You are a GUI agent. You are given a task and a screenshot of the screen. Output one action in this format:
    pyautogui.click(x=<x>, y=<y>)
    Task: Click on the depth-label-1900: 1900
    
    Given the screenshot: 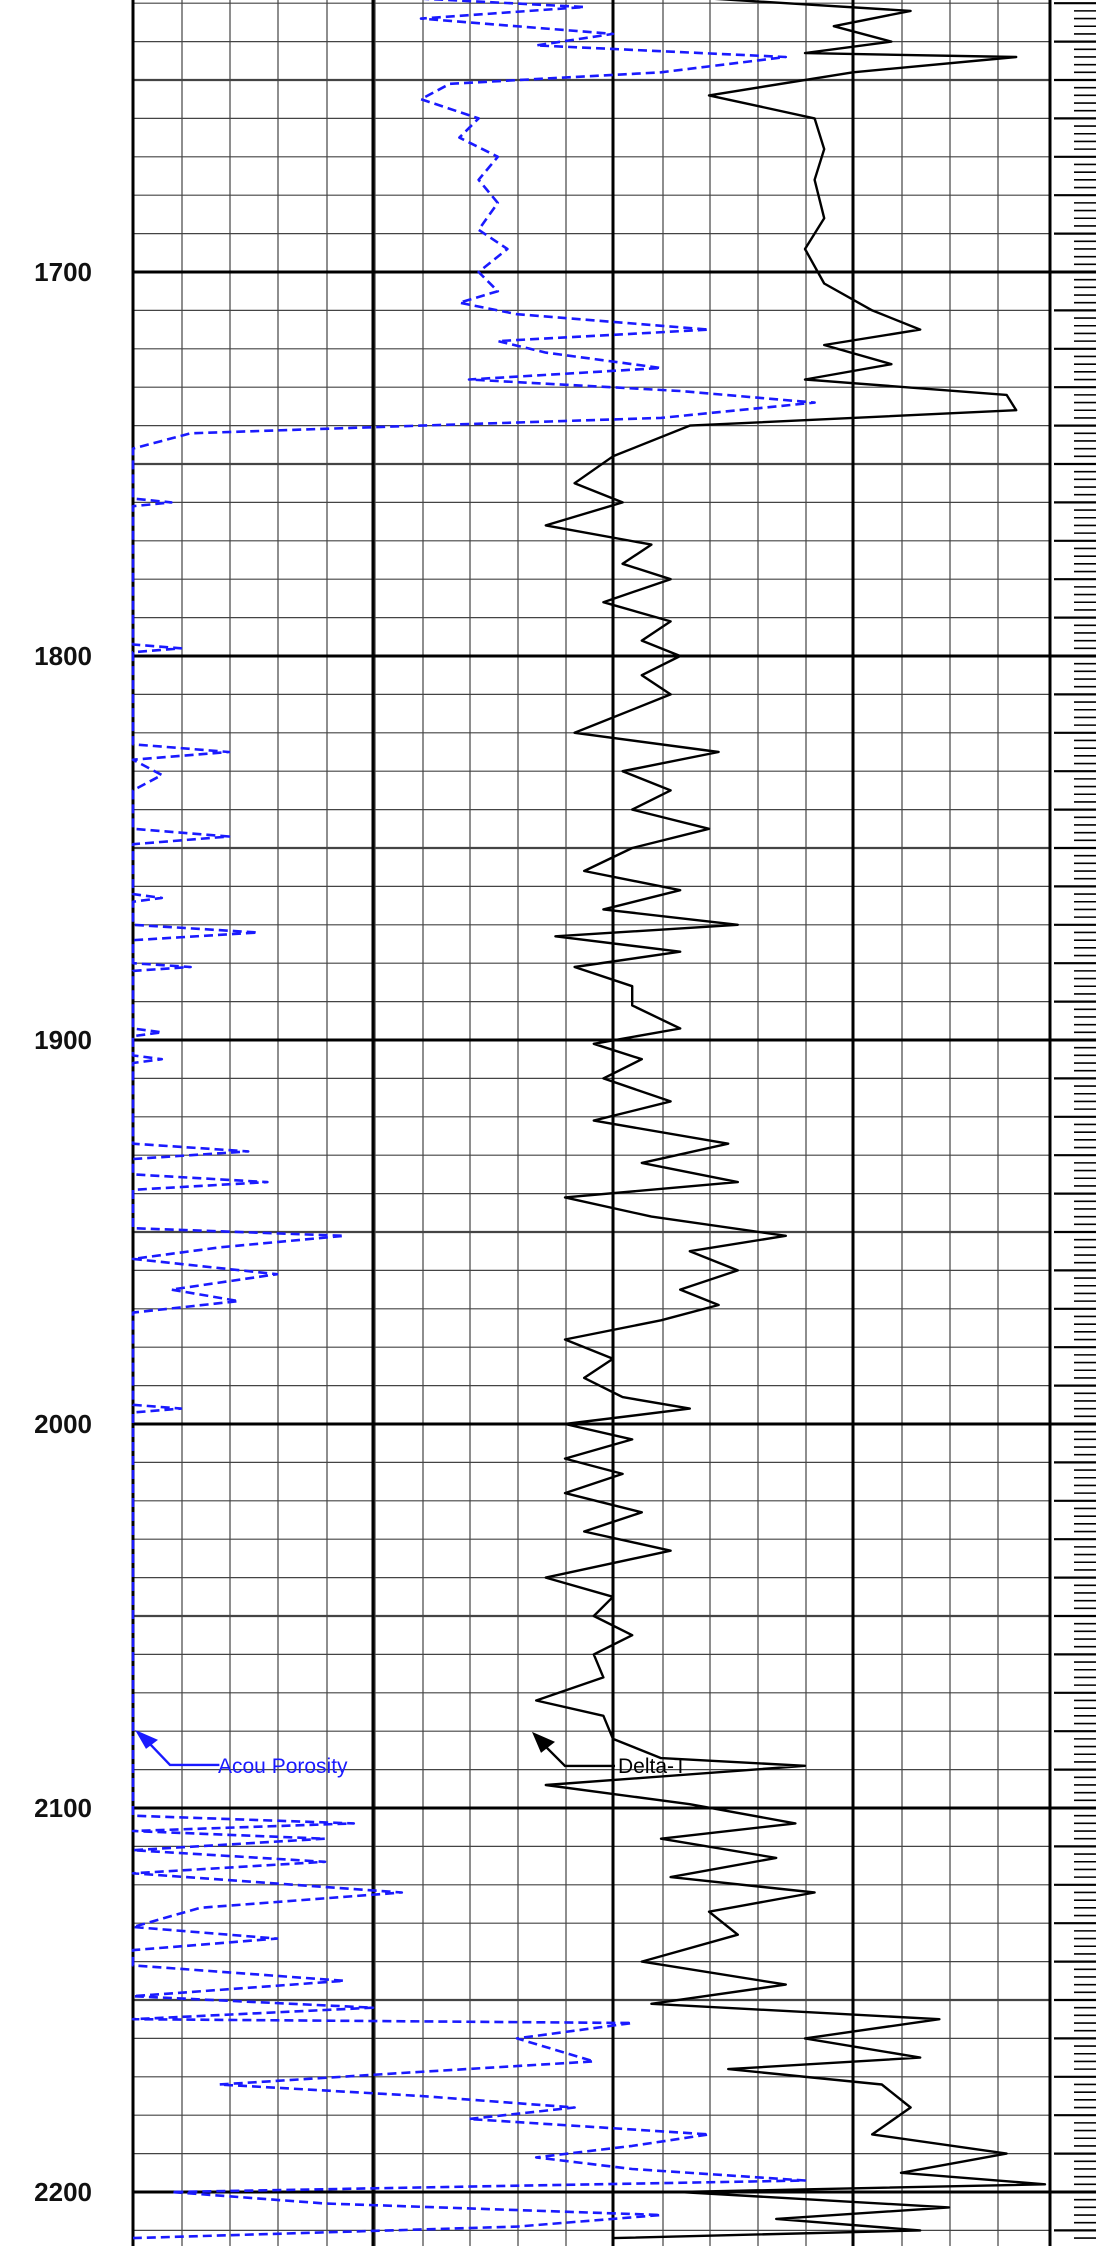 What is the action you would take?
    pyautogui.click(x=63, y=1040)
    